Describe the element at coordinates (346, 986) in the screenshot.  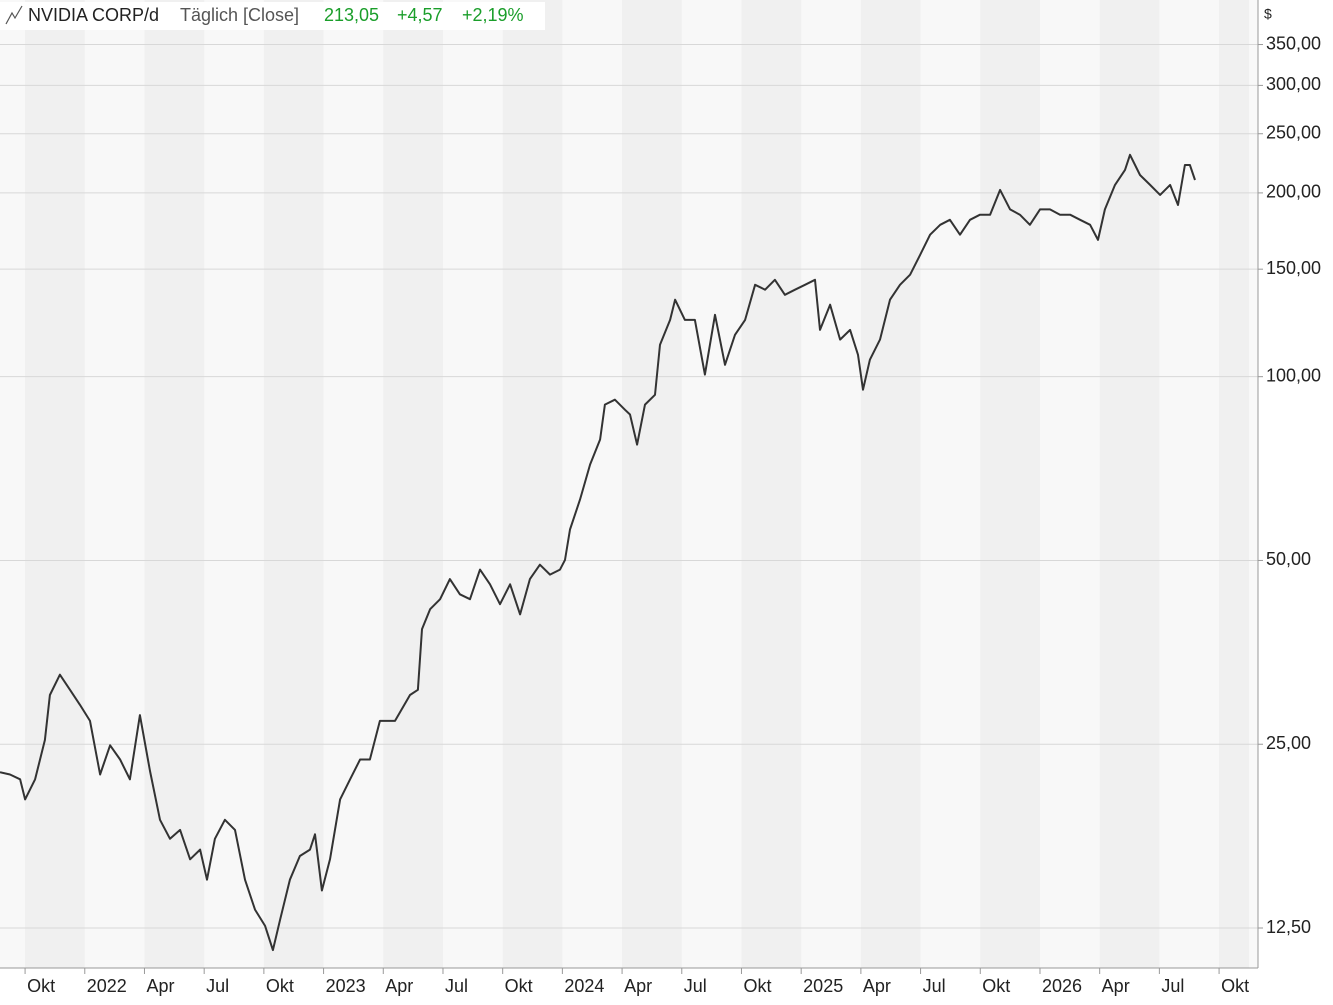
I see `x-tick-label: 2023` at that location.